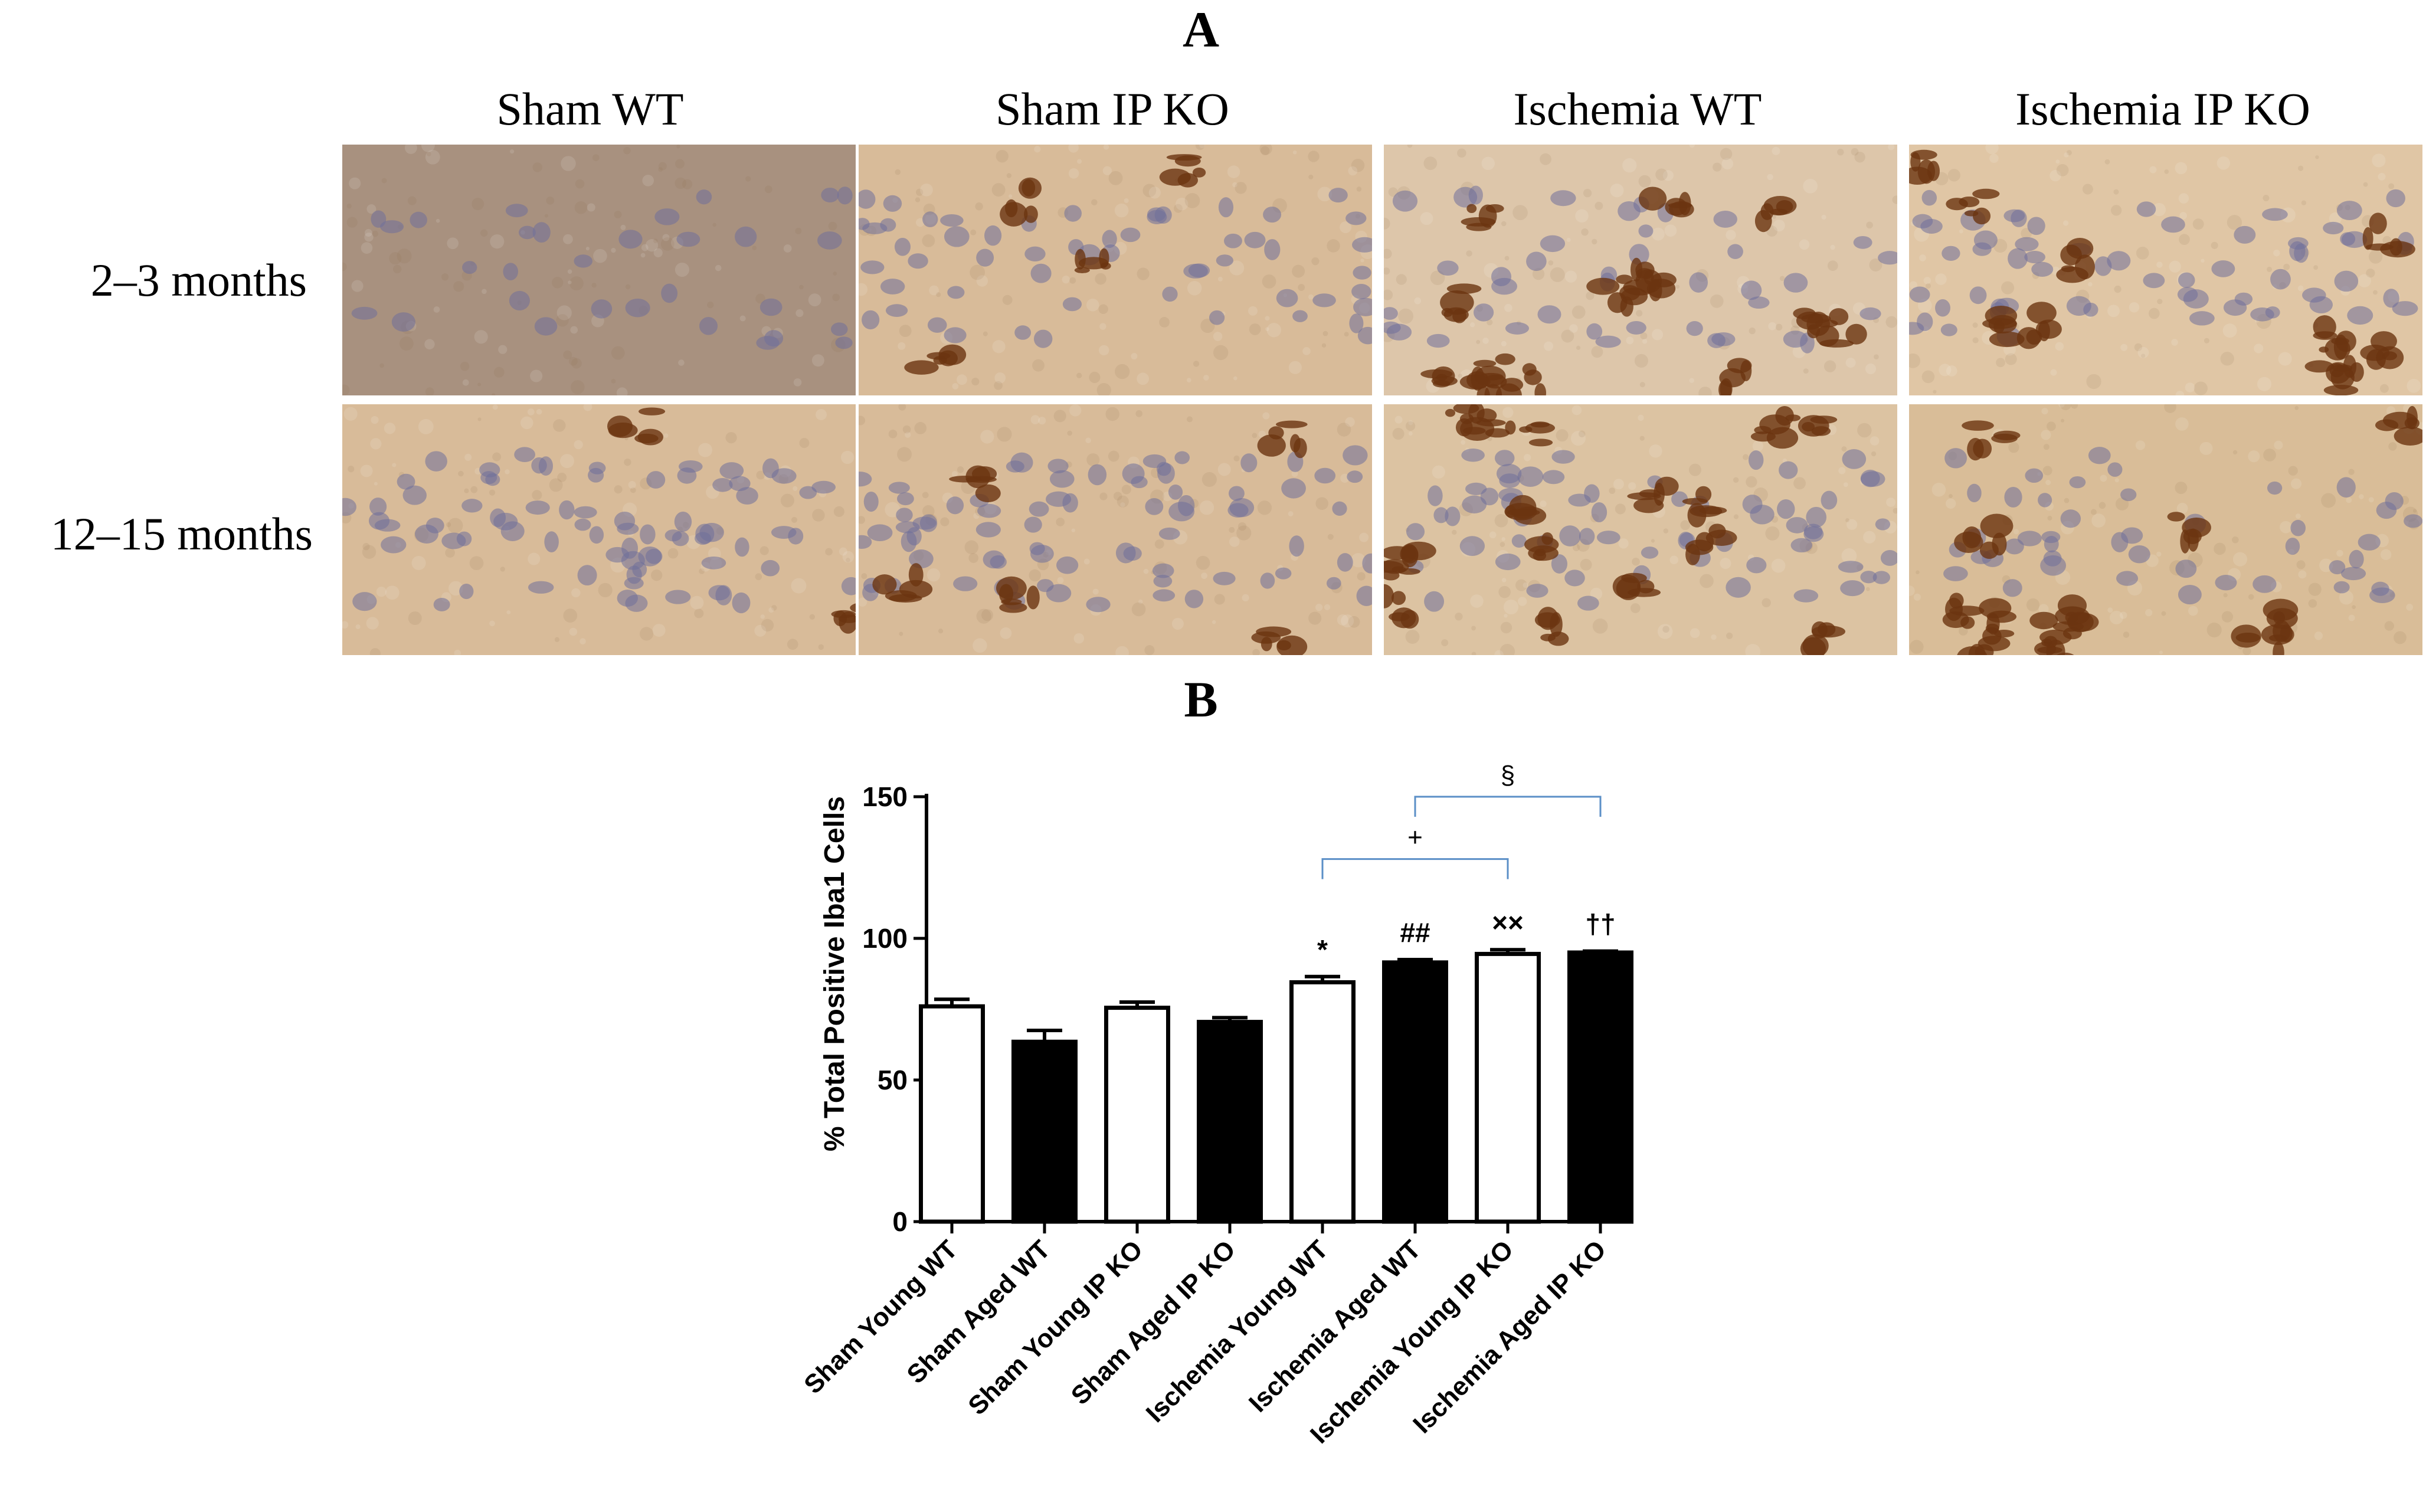  What do you see at coordinates (1415, 932) in the screenshot?
I see `significance-marker-5: ##` at bounding box center [1415, 932].